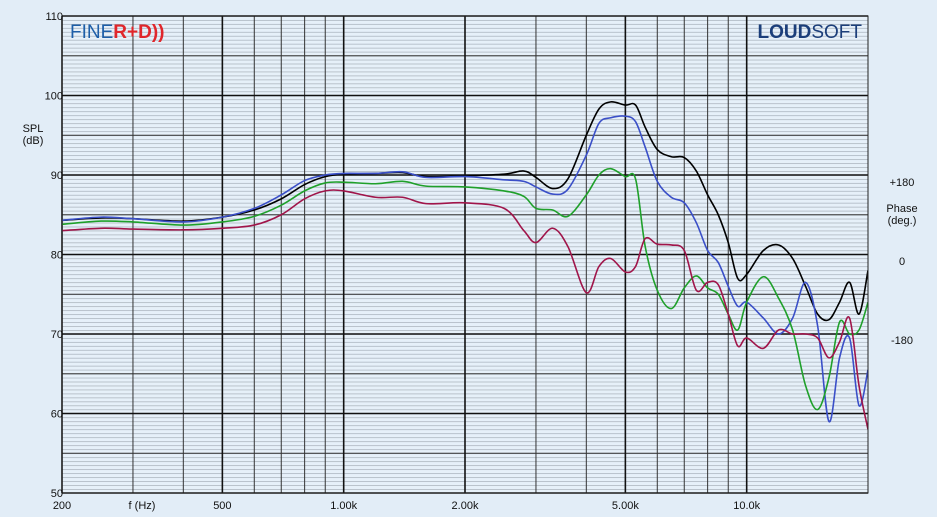  Describe the element at coordinates (33, 141) in the screenshot. I see `y-axis-label: (dB)` at that location.